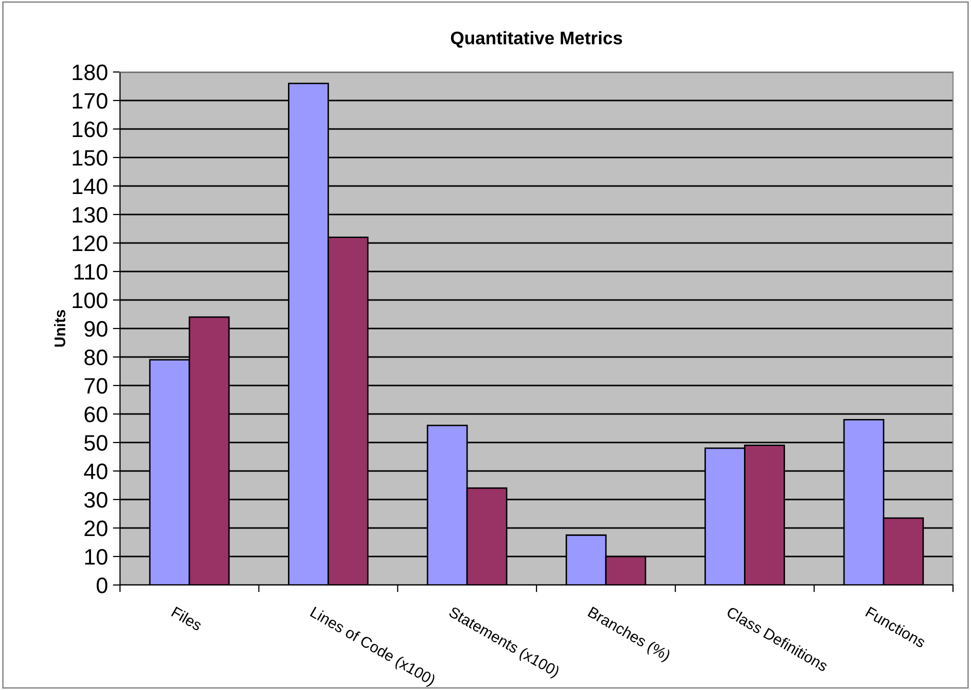  What do you see at coordinates (96, 500) in the screenshot?
I see `y-tick-label: 30` at bounding box center [96, 500].